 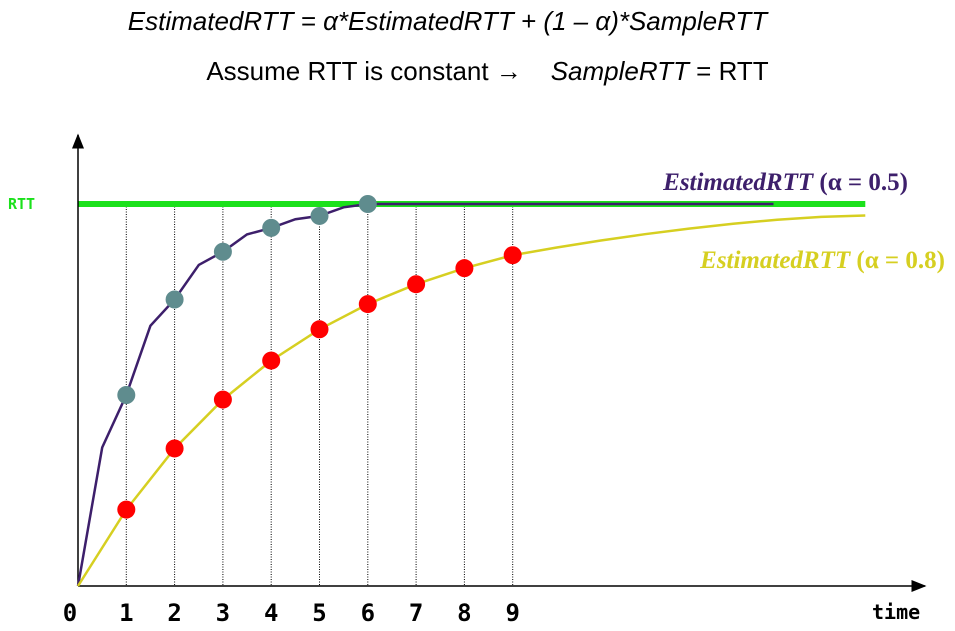 What do you see at coordinates (126, 395) in the screenshot?
I see `point-alpha-0-5-x1` at bounding box center [126, 395].